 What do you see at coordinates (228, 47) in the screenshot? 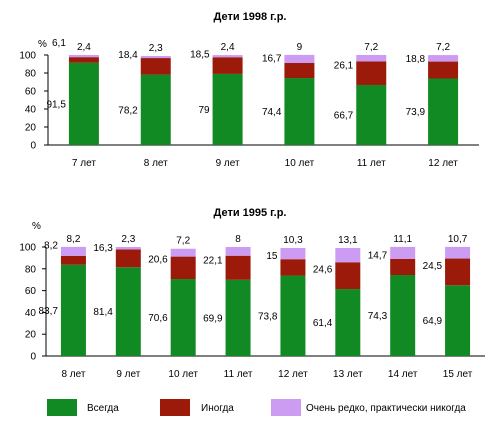
I see `data-label-rarely: 2,4` at bounding box center [228, 47].